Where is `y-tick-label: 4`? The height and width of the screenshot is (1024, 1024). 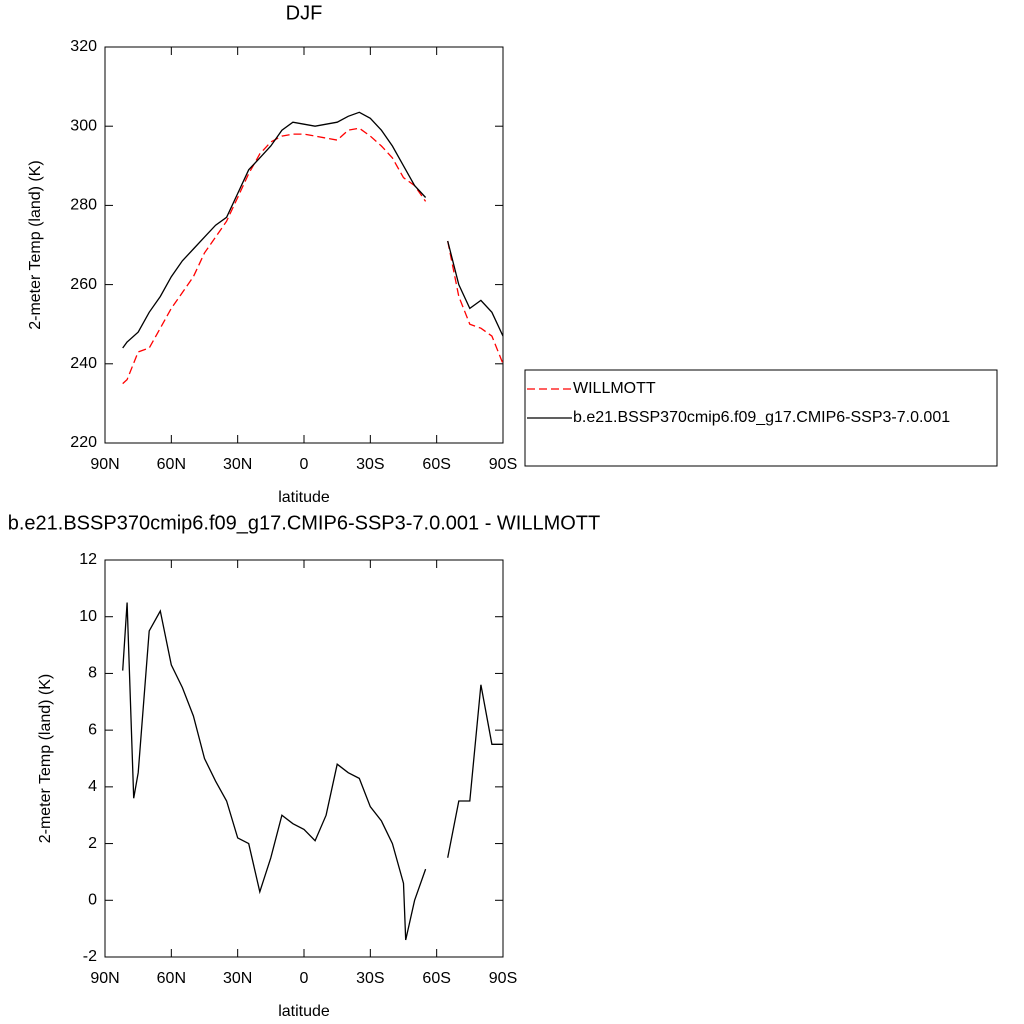 y-tick-label: 4 is located at coordinates (92, 786).